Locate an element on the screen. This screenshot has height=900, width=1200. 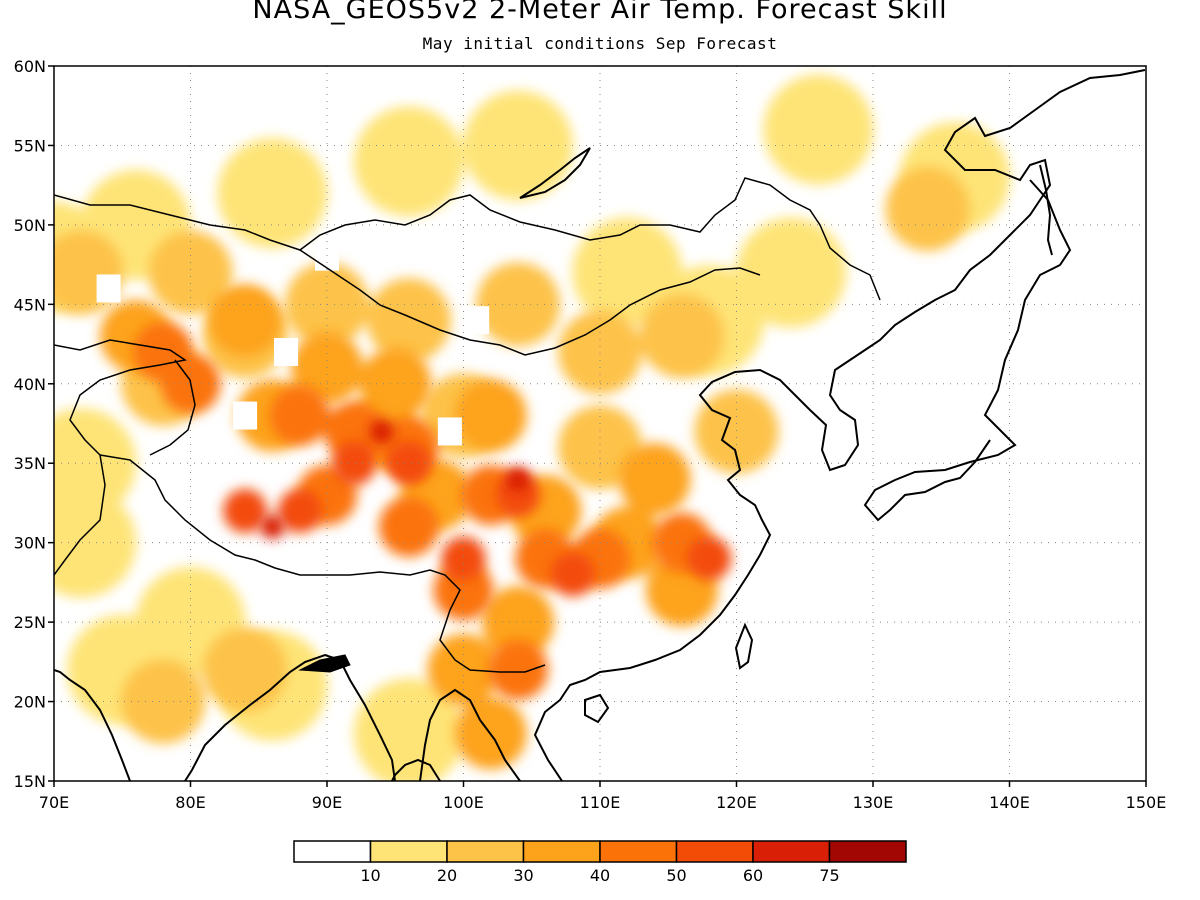
latitude-labels: 15N 20N 25N 30N 35N 40N 45N 50N 55N 60N is located at coordinates (30, 424).